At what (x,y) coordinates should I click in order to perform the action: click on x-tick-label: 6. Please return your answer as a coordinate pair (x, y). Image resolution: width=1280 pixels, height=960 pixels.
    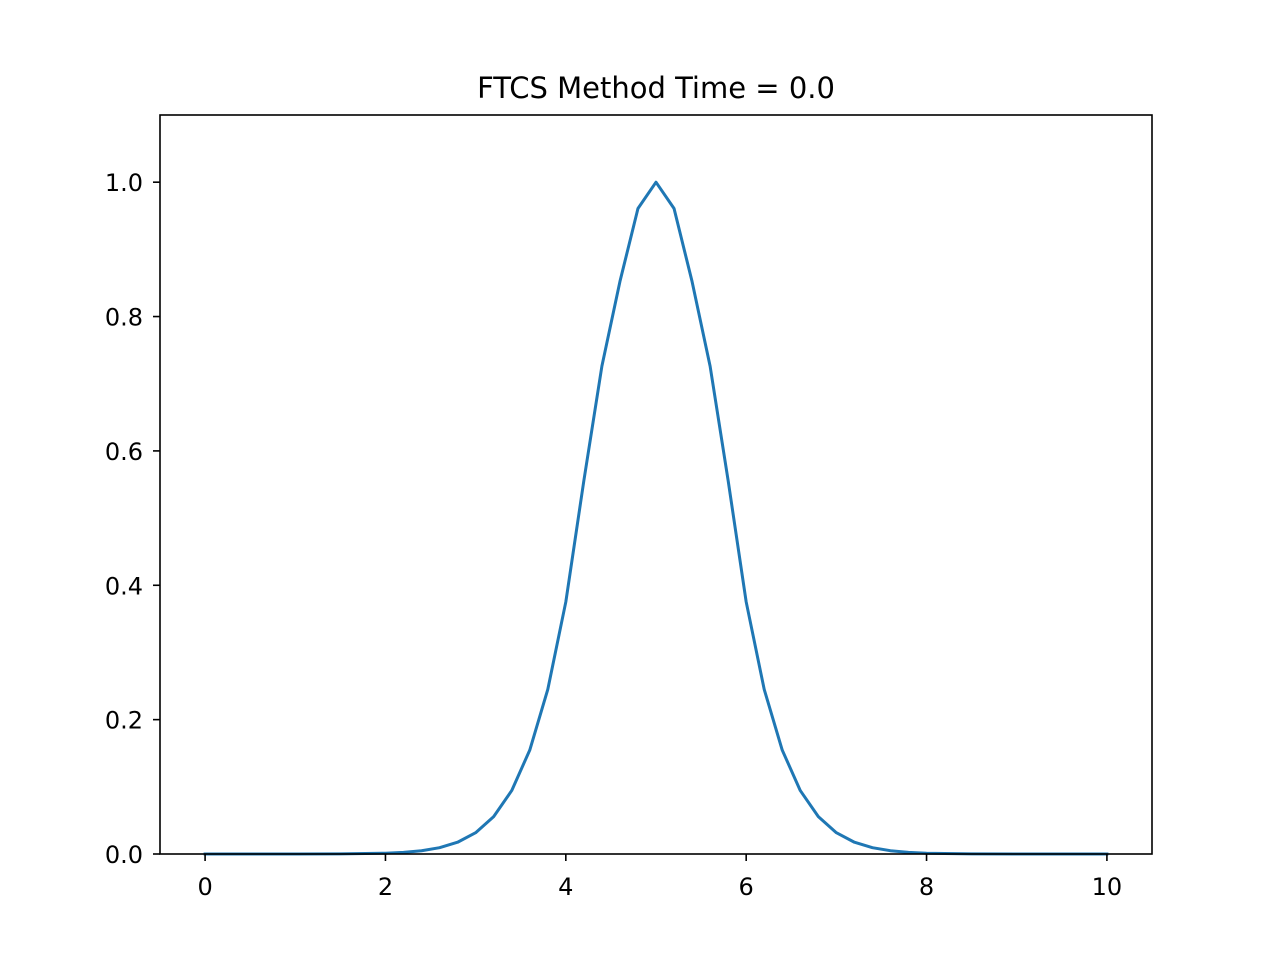
    Looking at the image, I should click on (746, 887).